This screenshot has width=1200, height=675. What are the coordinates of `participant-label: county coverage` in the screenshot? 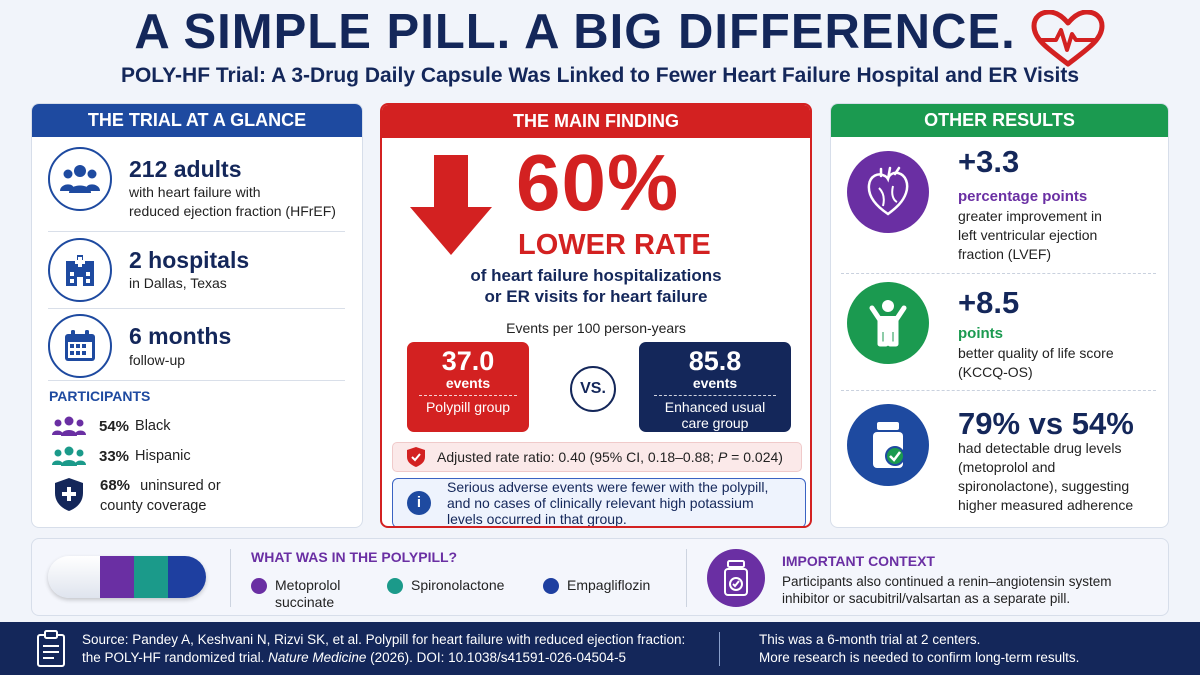 It's located at (153, 506).